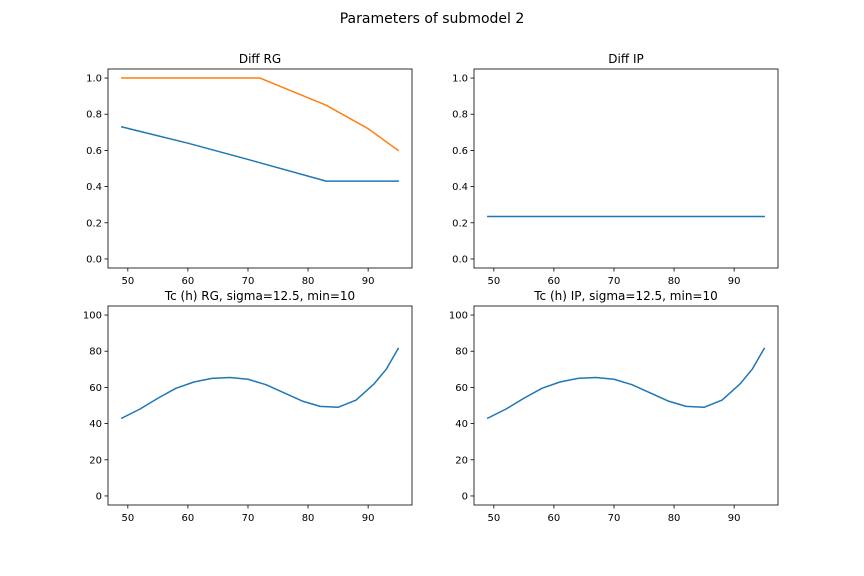 This screenshot has width=864, height=576. I want to click on panel-title: Diff IP, so click(625, 59).